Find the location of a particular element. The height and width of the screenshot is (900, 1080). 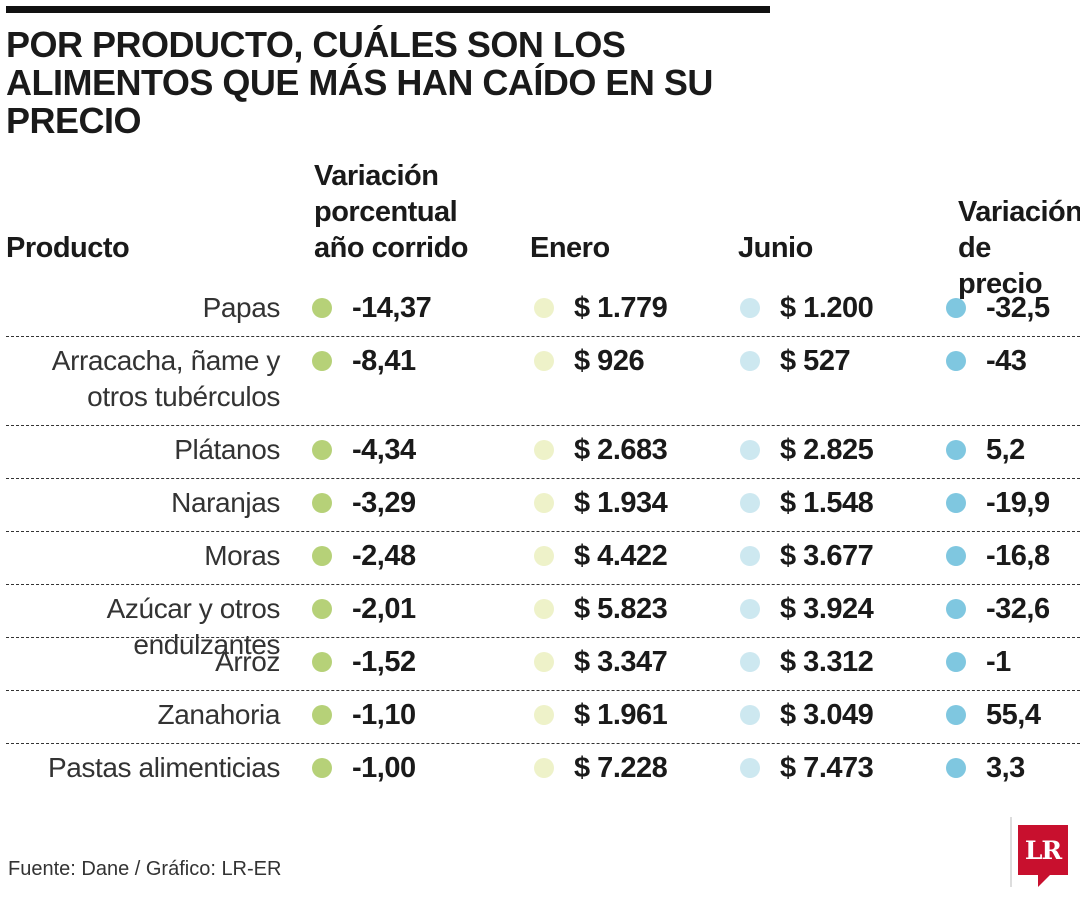

value-january: $ 7.228 is located at coordinates (621, 768).